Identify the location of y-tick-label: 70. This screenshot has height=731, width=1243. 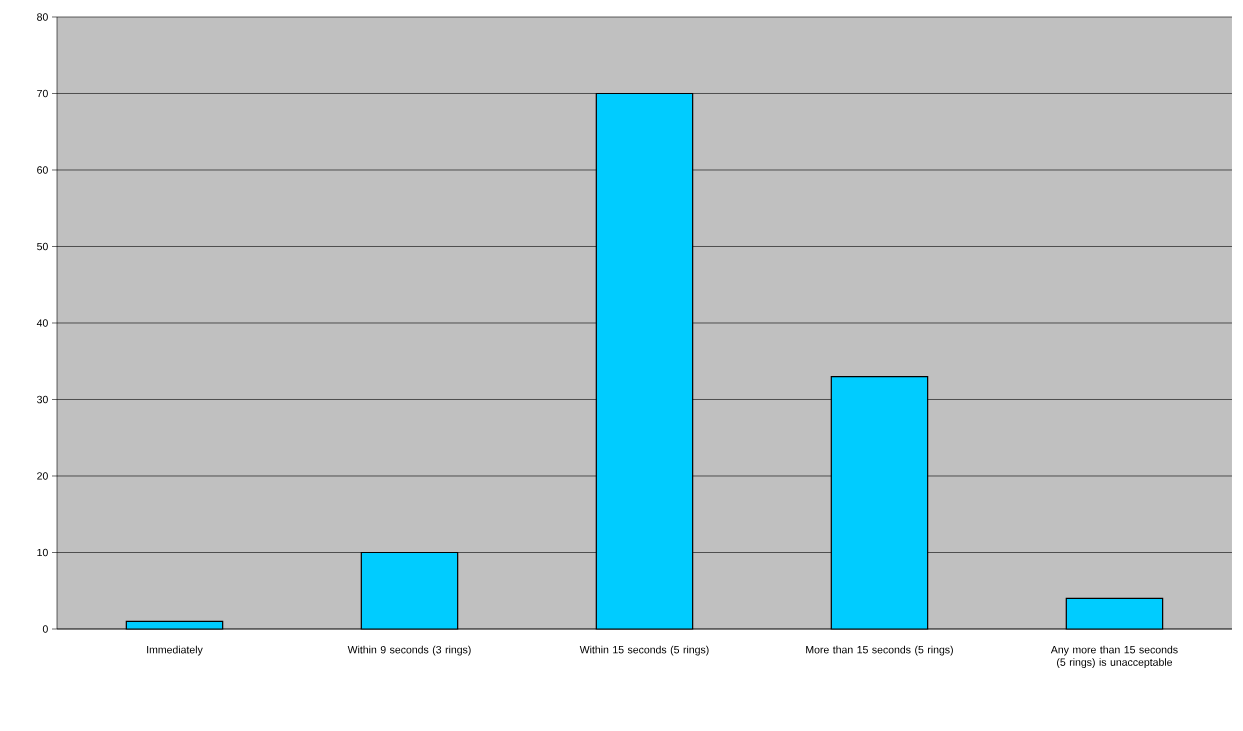
(42, 93).